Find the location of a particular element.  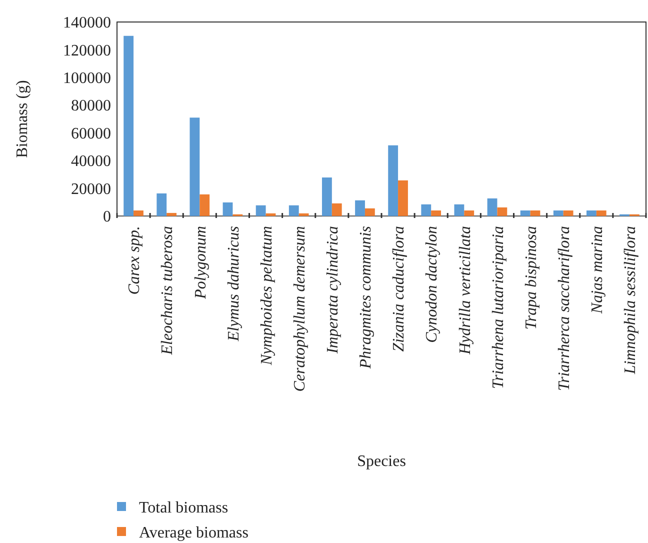

x-tick-label: Trapa bispinosa is located at coordinates (531, 278).